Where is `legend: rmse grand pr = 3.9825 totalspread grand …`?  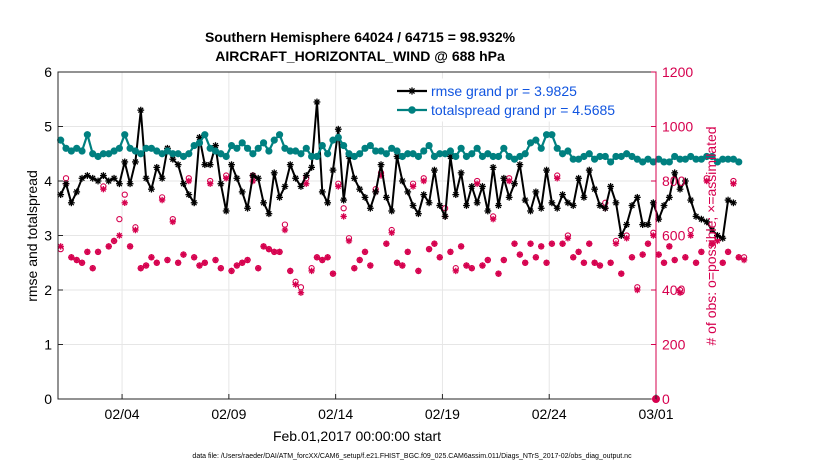 legend: rmse grand pr = 3.9825 totalspread grand … is located at coordinates (521, 100).